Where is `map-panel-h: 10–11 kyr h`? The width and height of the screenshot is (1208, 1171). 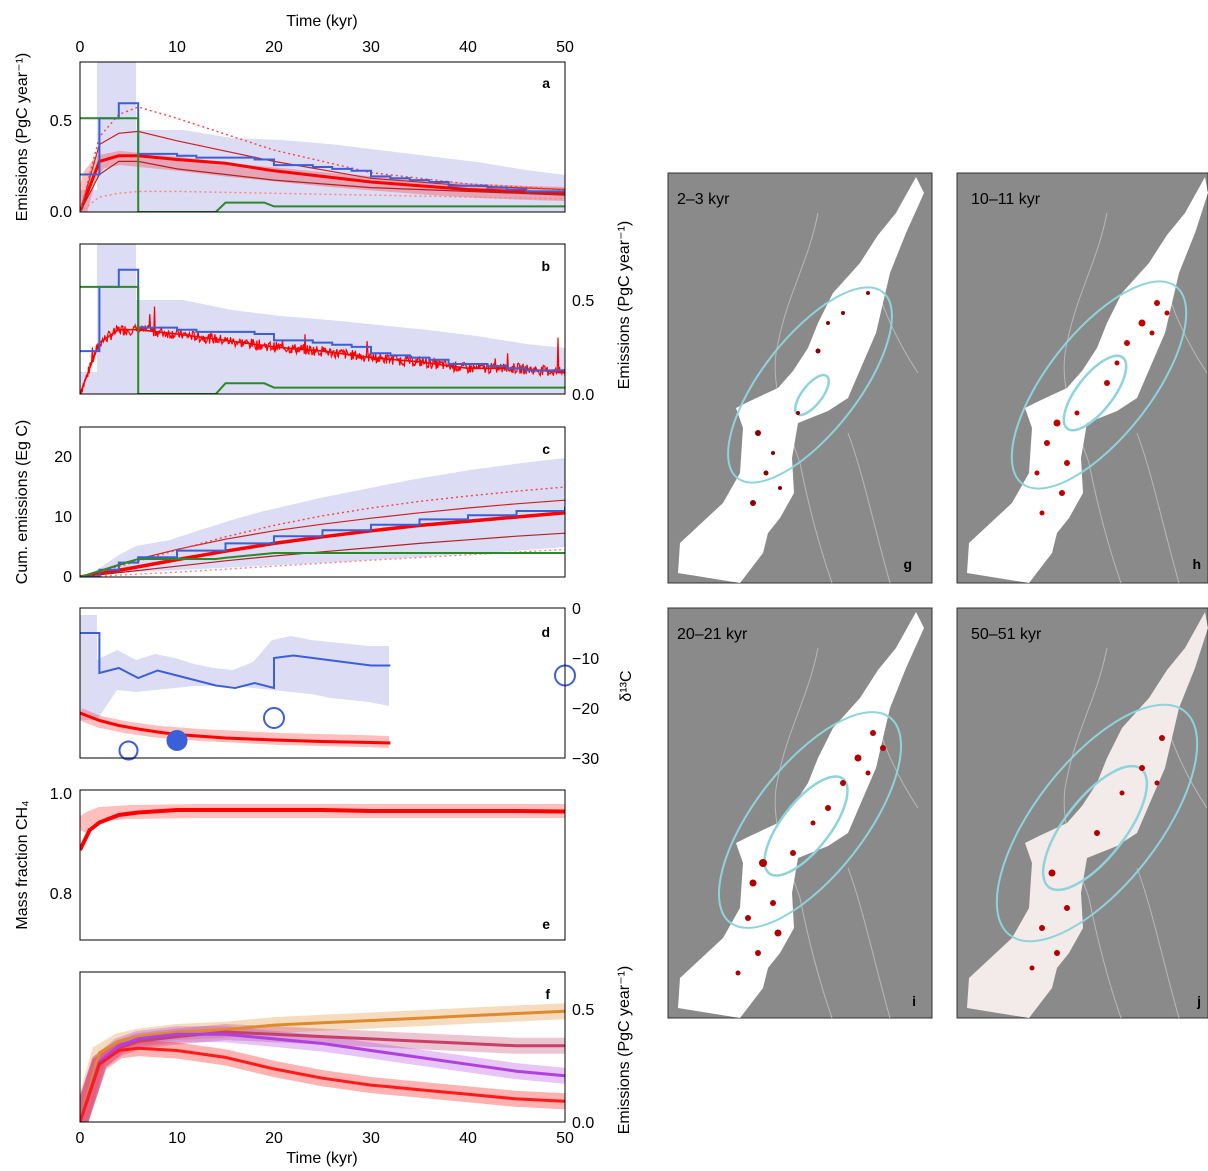 map-panel-h: 10–11 kyr h is located at coordinates (1082, 378).